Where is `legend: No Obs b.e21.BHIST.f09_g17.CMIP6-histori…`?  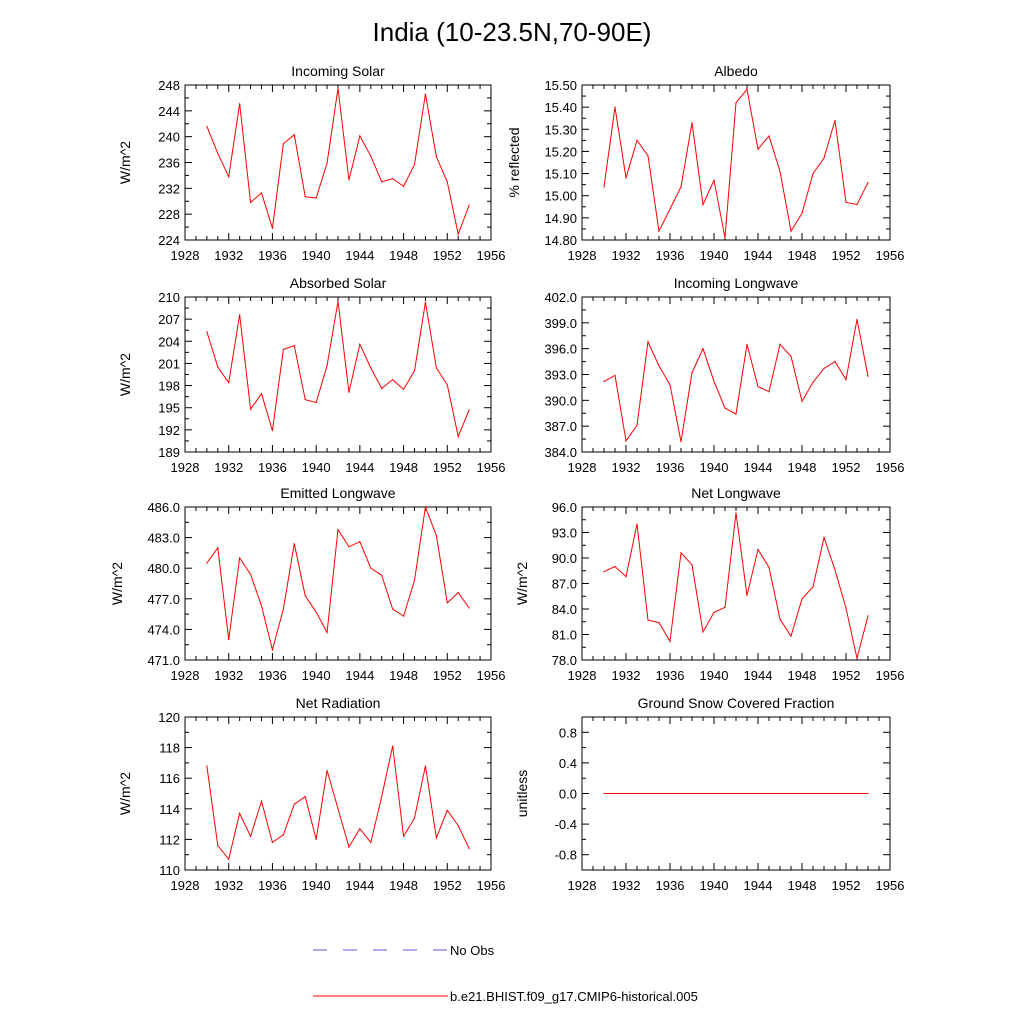 legend: No Obs b.e21.BHIST.f09_g17.CMIP6-histori… is located at coordinates (505, 973).